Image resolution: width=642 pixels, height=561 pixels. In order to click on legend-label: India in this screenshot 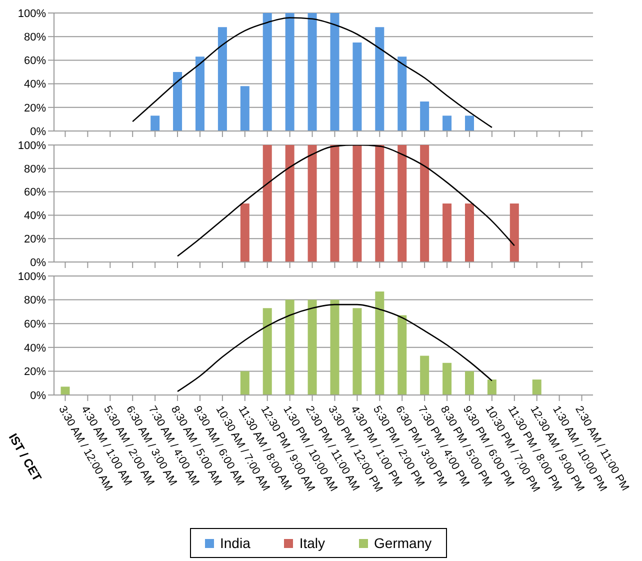, I will do `click(235, 543)`.